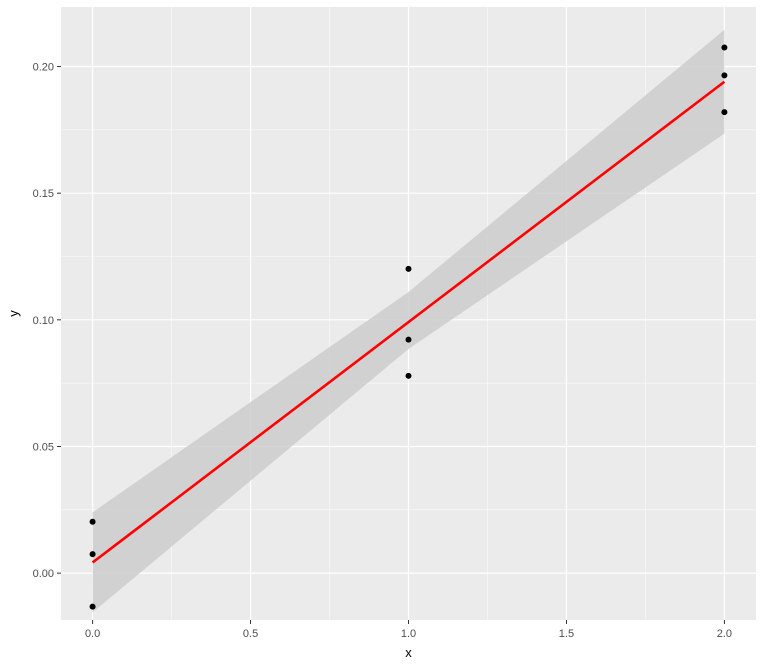 The width and height of the screenshot is (760, 668). Describe the element at coordinates (43, 194) in the screenshot. I see `y-tick-label: 0.15` at that location.